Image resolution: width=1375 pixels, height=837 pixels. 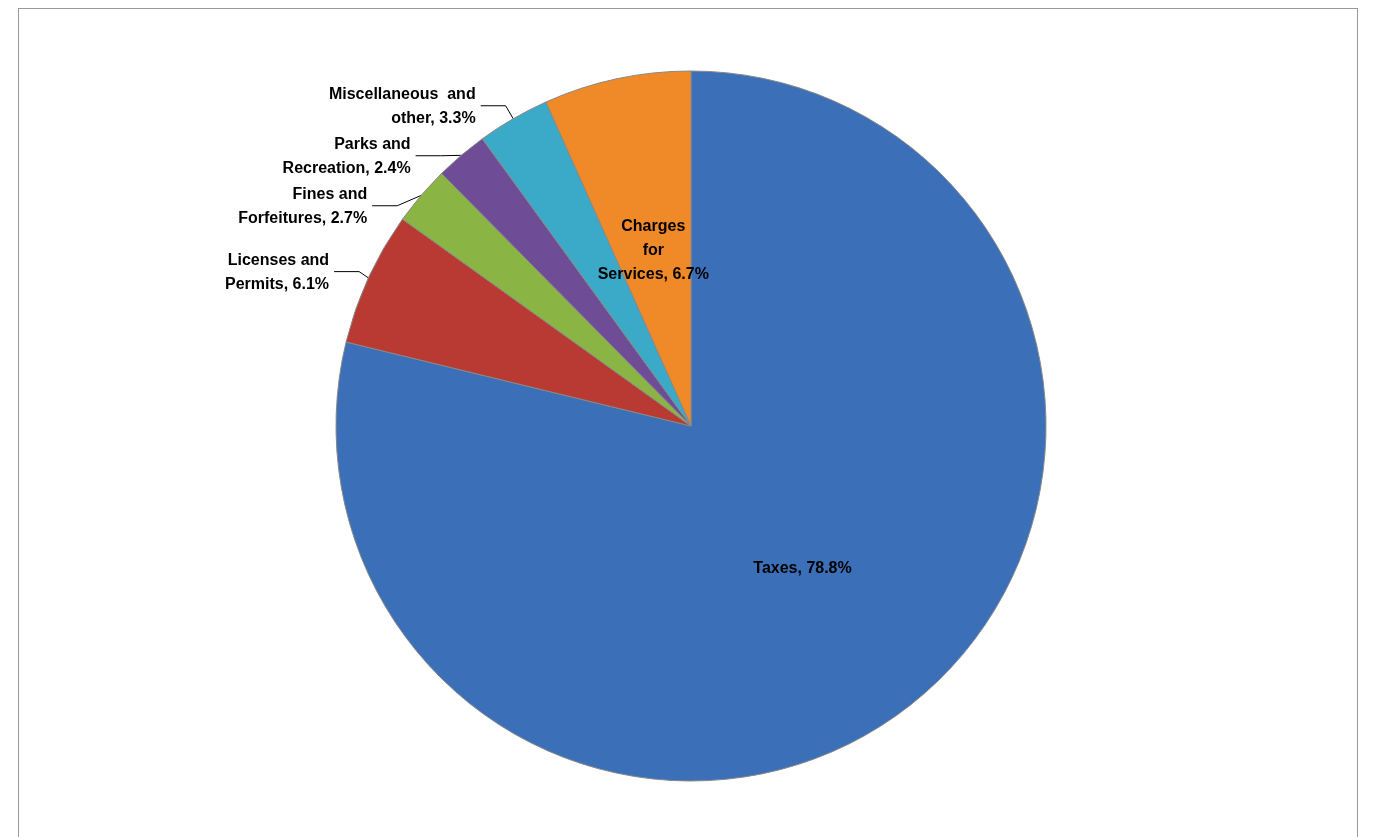 What do you see at coordinates (346, 156) in the screenshot?
I see `slice-label: Parks and Recreation, 2.4%` at bounding box center [346, 156].